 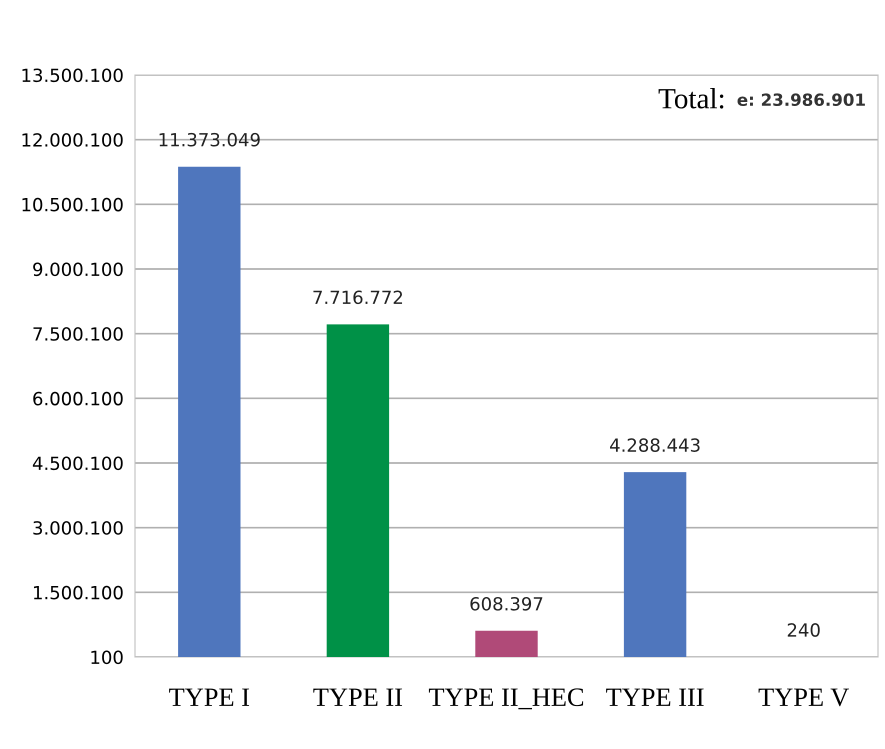 I want to click on data-label: 7.716.772, so click(x=357, y=297).